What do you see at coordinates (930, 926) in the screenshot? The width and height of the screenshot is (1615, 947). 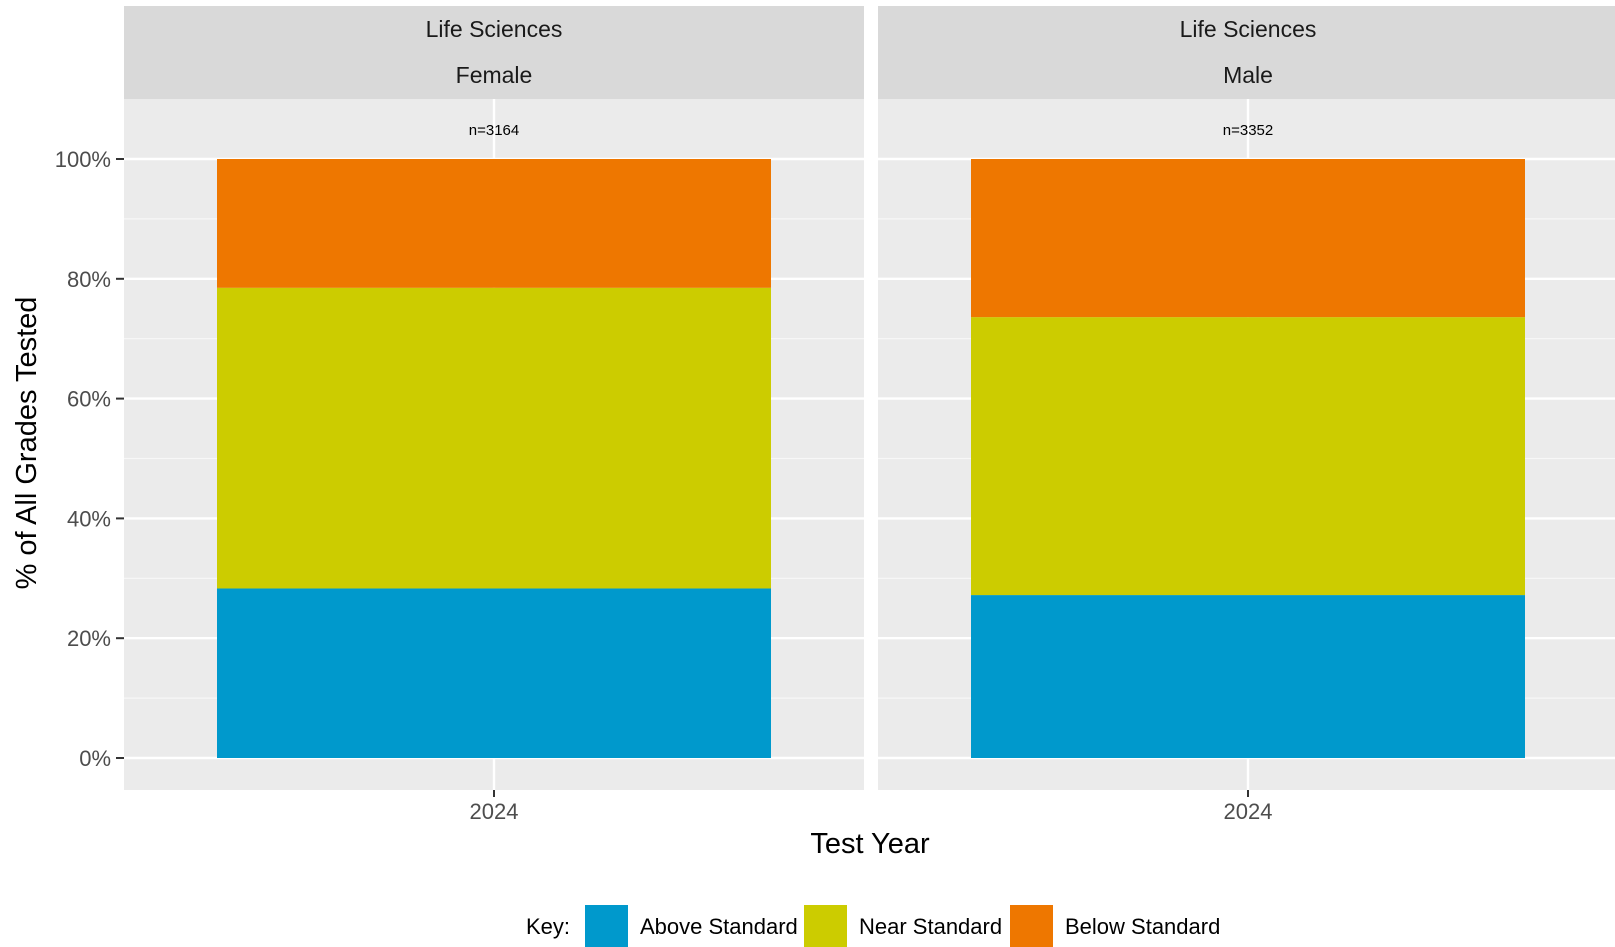 I see `legend-label-near-standard: Near Standard` at bounding box center [930, 926].